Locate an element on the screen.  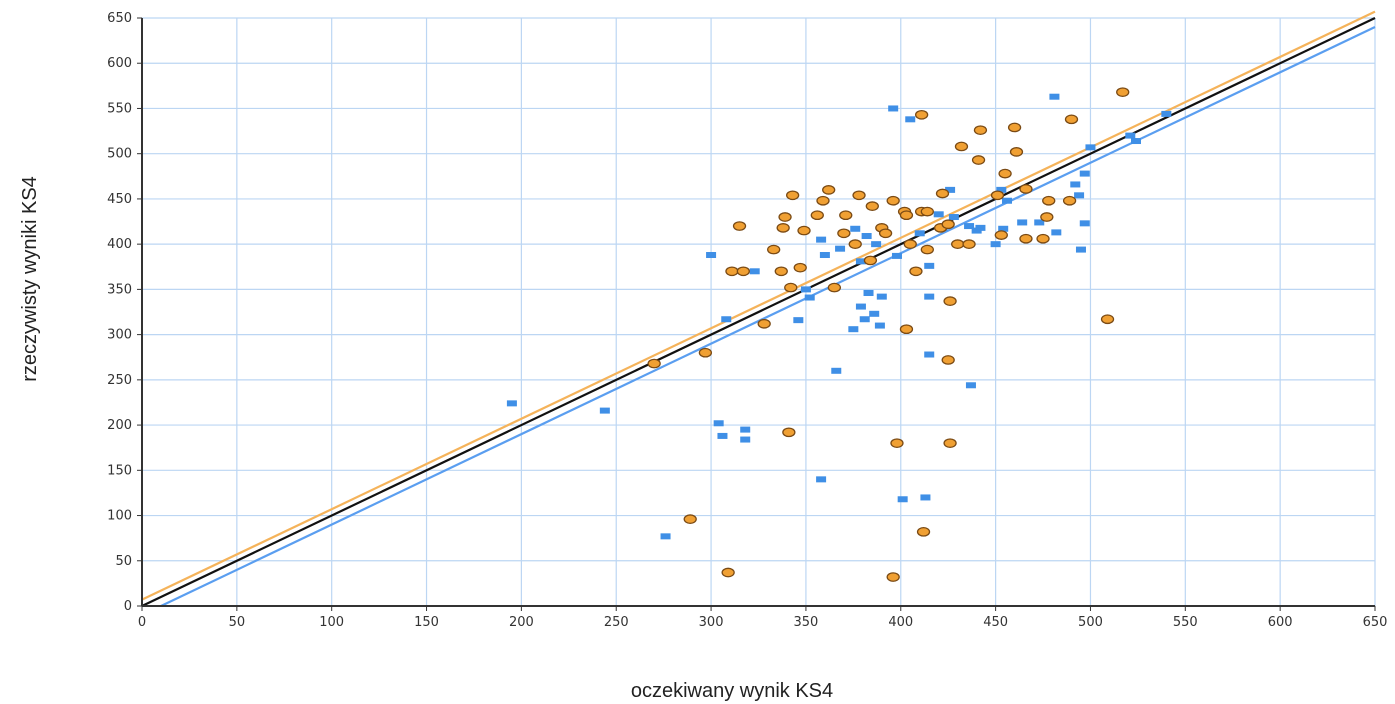
x-tick-label: 150 is located at coordinates (426, 622).